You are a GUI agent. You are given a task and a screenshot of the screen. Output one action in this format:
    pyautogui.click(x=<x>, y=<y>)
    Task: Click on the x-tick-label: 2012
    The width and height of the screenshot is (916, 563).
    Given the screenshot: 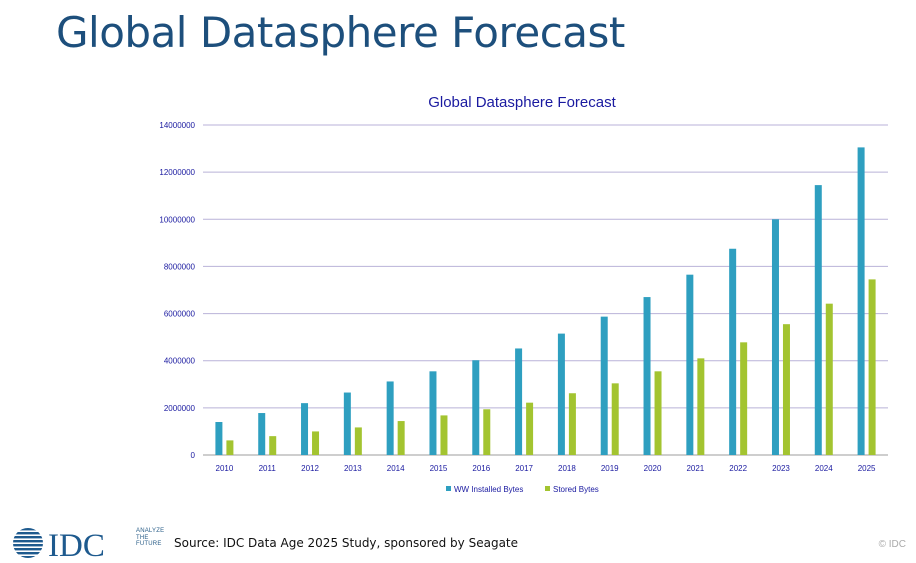 What is the action you would take?
    pyautogui.click(x=310, y=468)
    